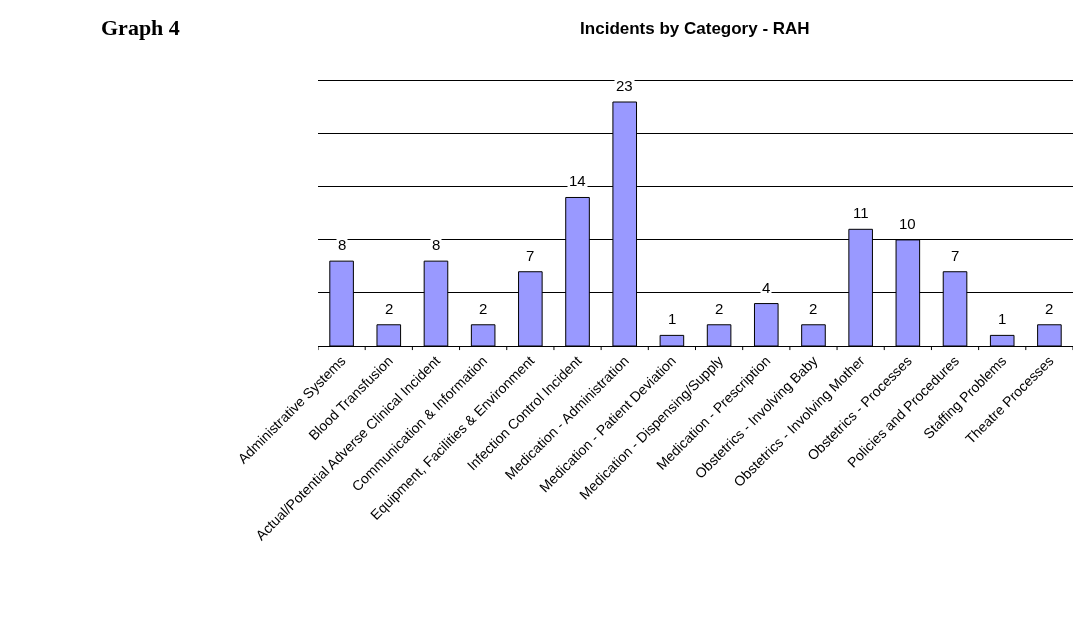  I want to click on data-label: 14, so click(577, 180).